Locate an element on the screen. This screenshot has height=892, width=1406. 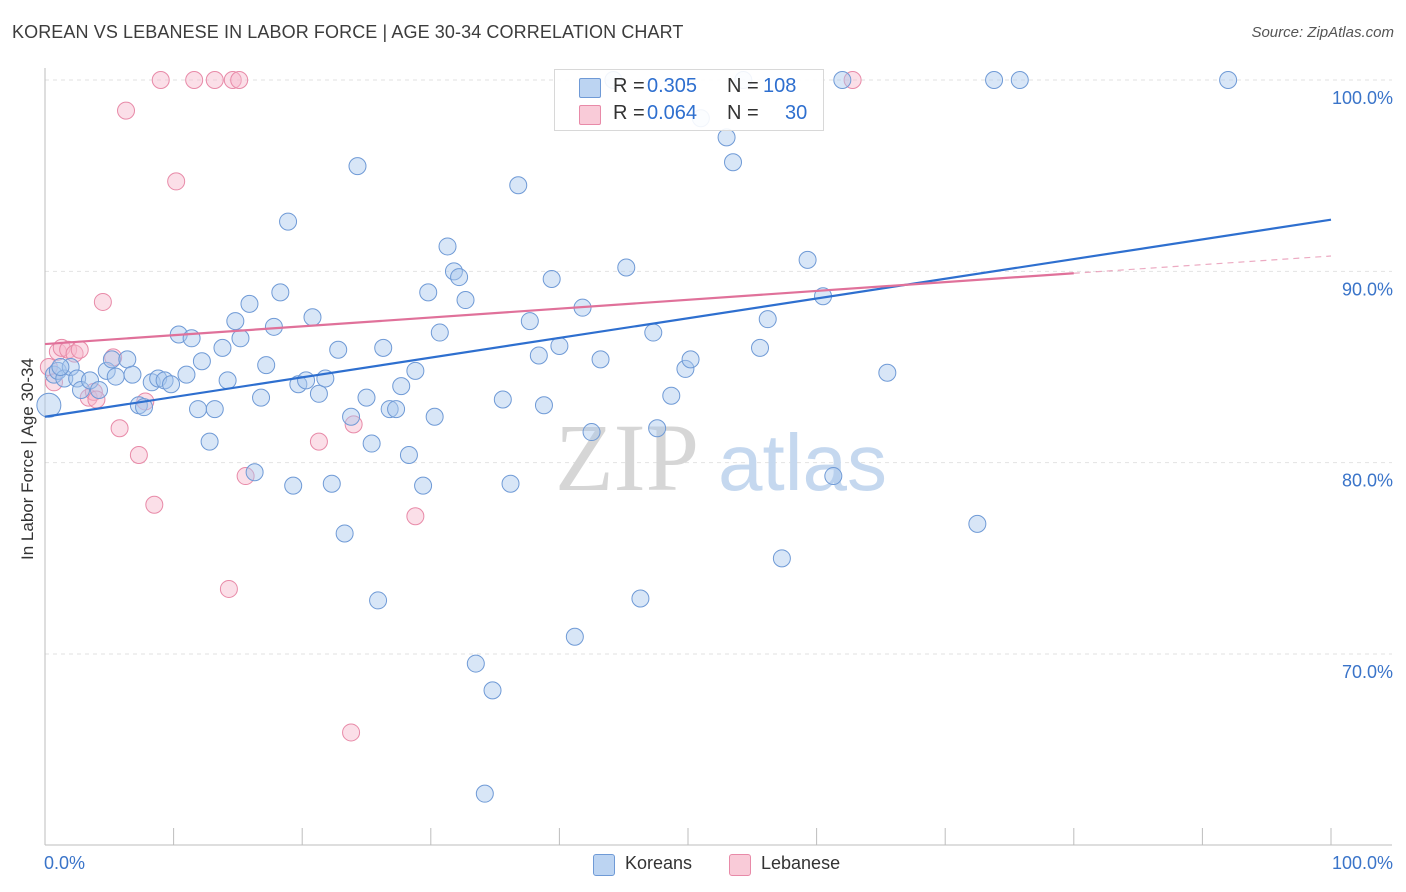
watermark: ZIP atlas is located at coordinates (721, 457).